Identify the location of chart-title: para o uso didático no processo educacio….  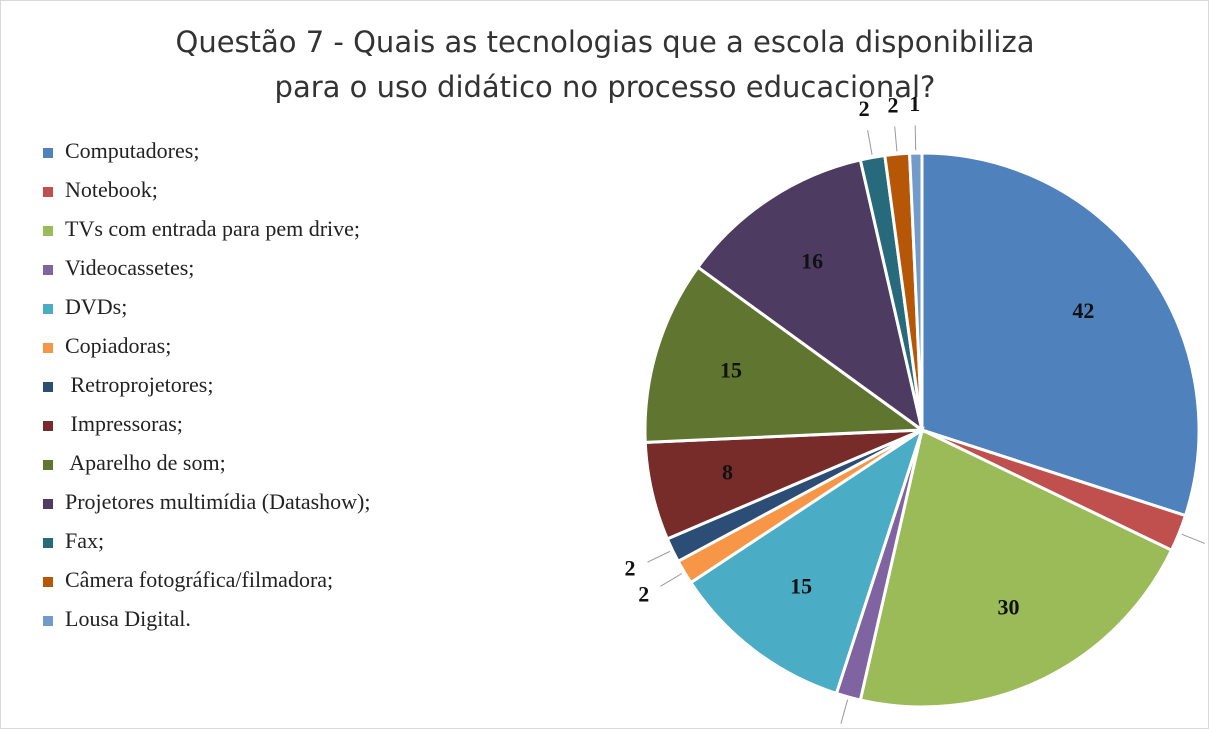
(605, 87).